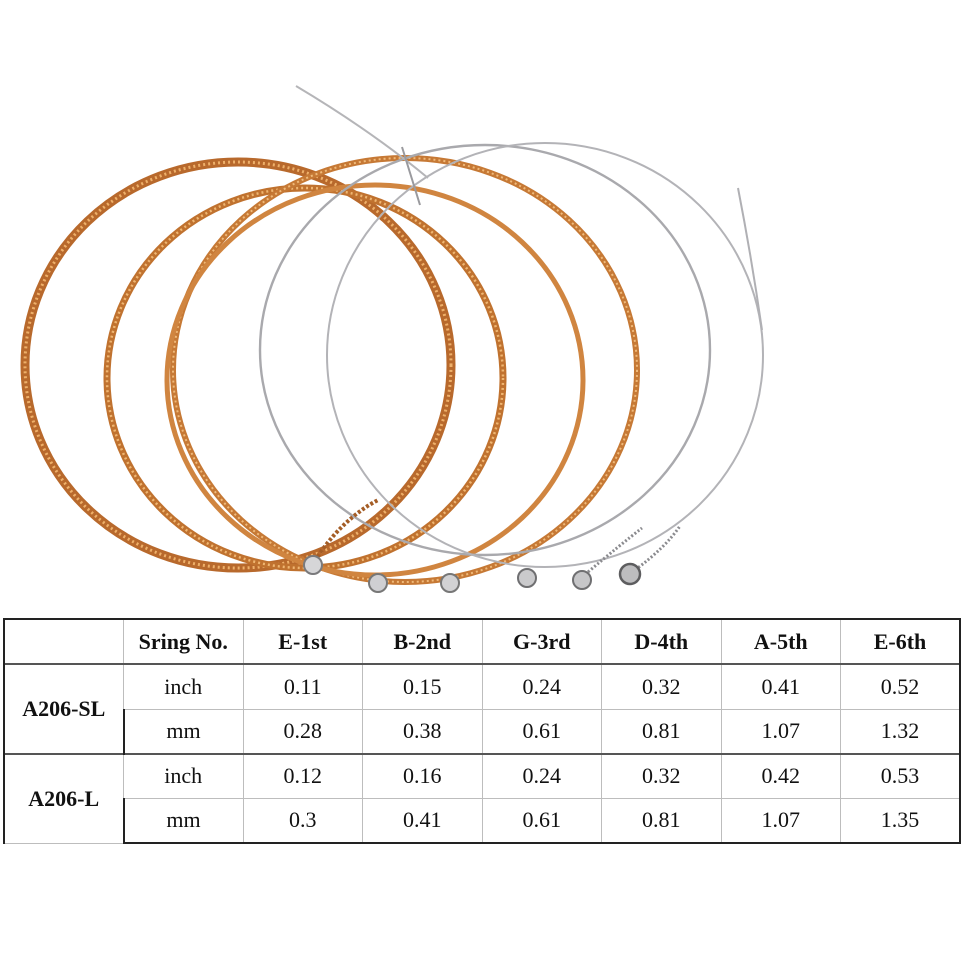  I want to click on value-cell: 0.52, so click(900, 686).